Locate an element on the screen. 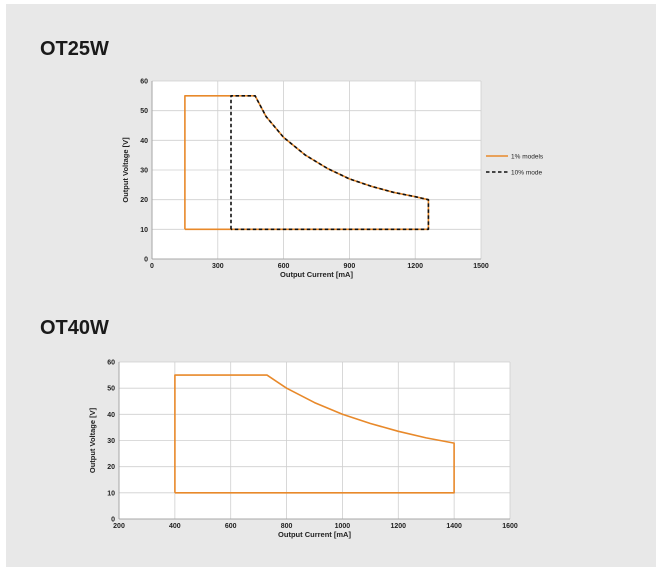 The image size is (662, 571). chart2-y-tick-label: 30 is located at coordinates (111, 441).